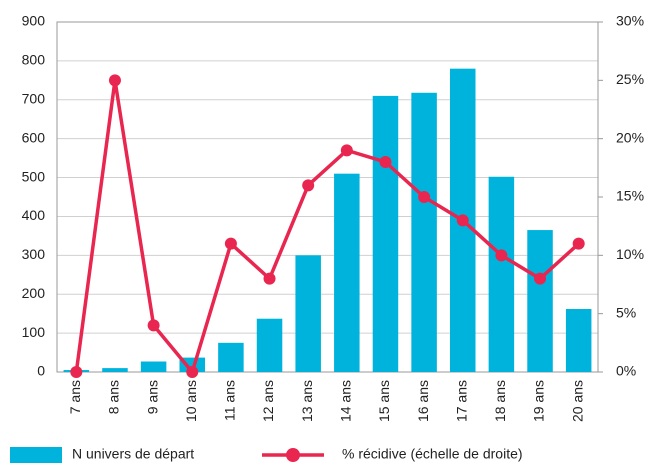 The height and width of the screenshot is (476, 655). I want to click on x-tick-label: 20 ans, so click(577, 401).